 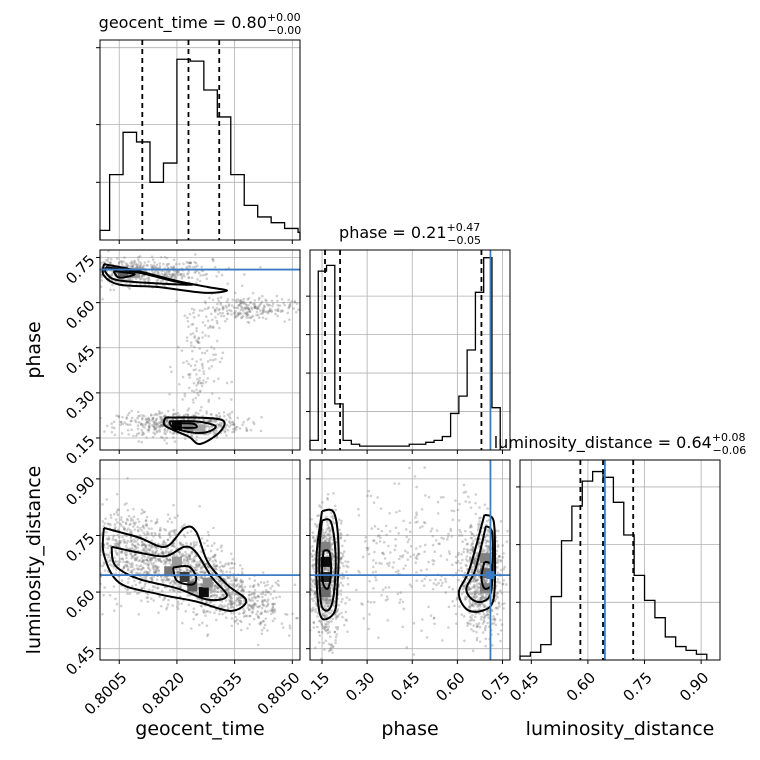 I want to click on hist-title: geocent_time = 0.80+0.00 −0.00, so click(x=200, y=24).